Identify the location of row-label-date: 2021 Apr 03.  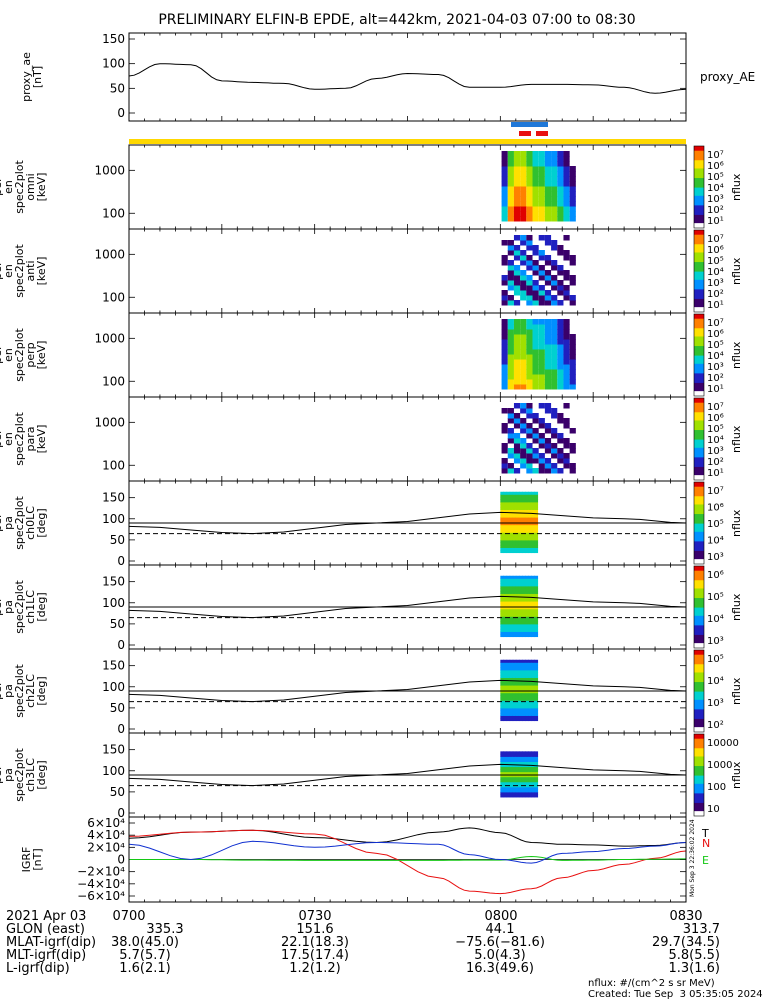
(46, 916).